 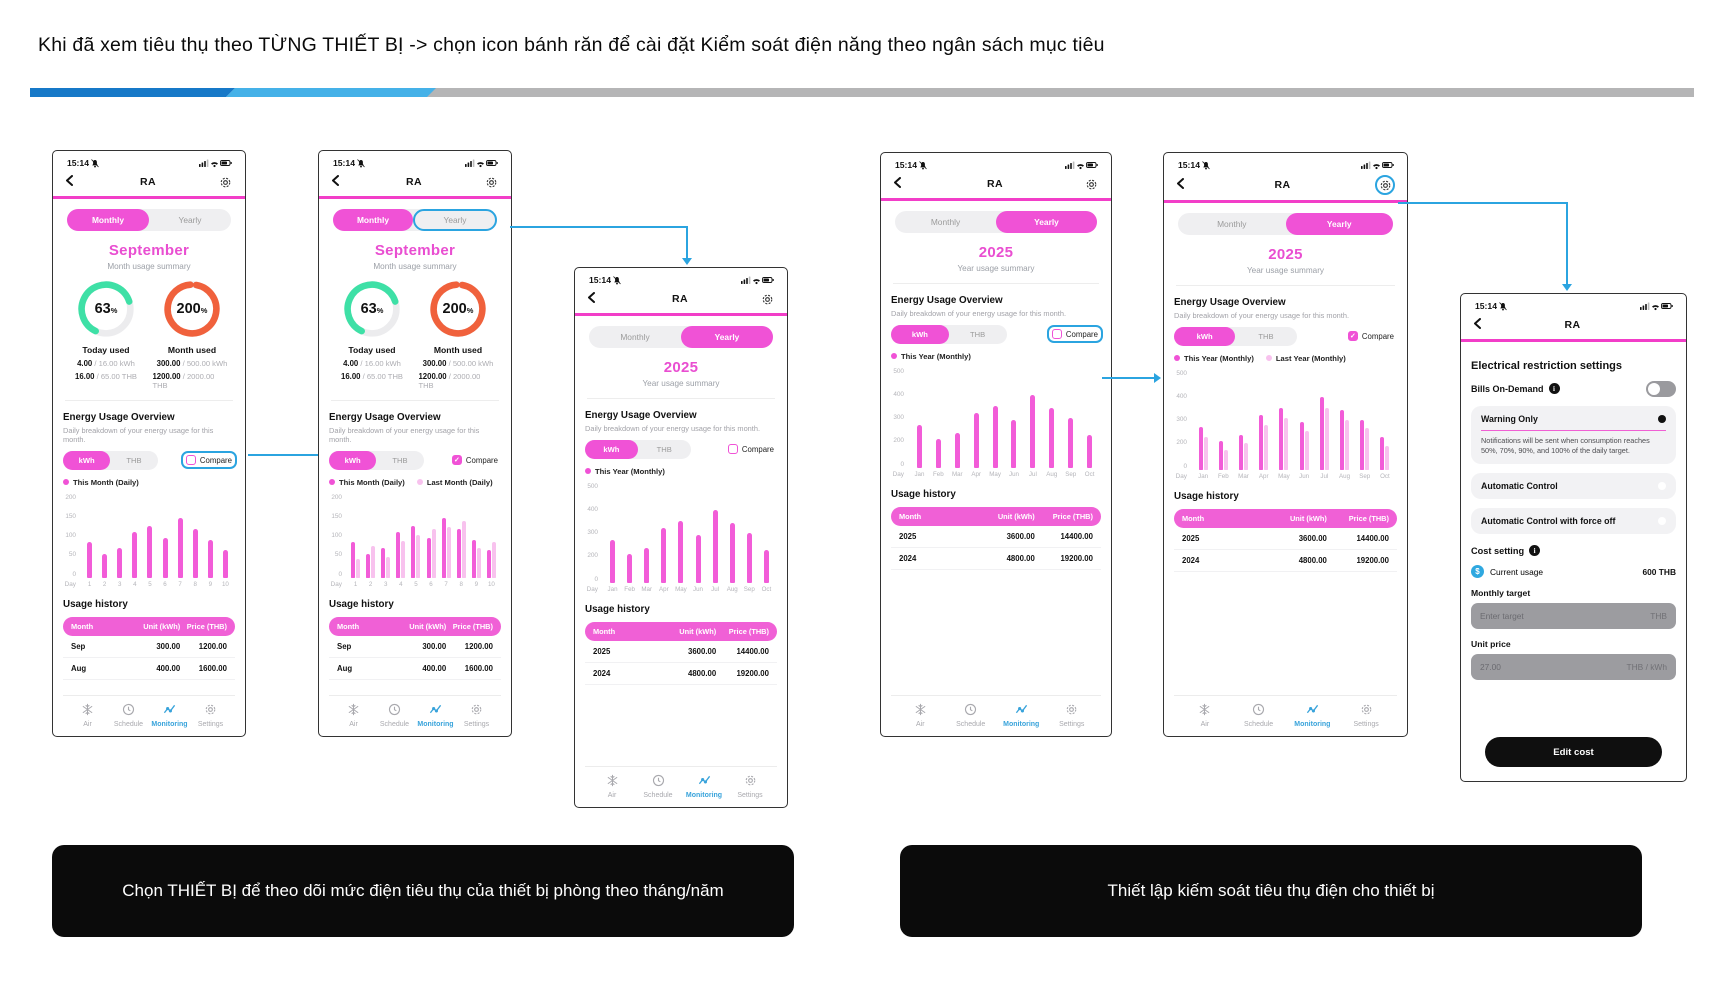 What do you see at coordinates (687, 261) in the screenshot?
I see `annotation-arrow-to-yearly-phone` at bounding box center [687, 261].